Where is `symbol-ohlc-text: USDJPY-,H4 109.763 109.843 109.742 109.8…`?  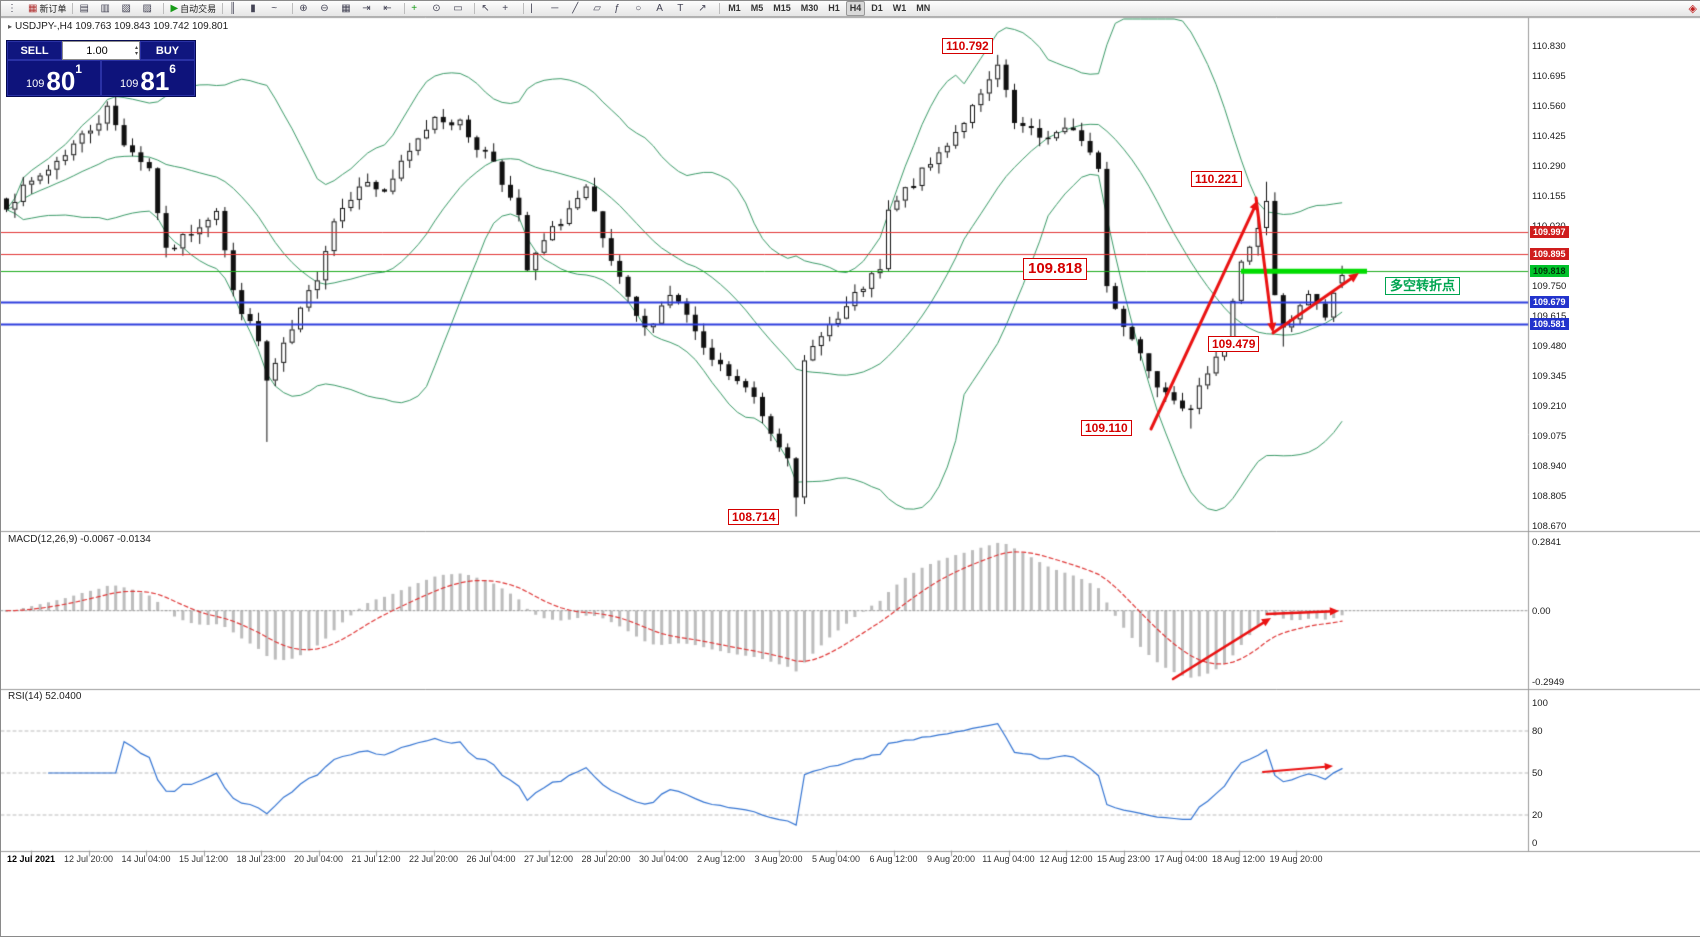
symbol-ohlc-text: USDJPY-,H4 109.763 109.843 109.742 109.8… is located at coordinates (122, 26).